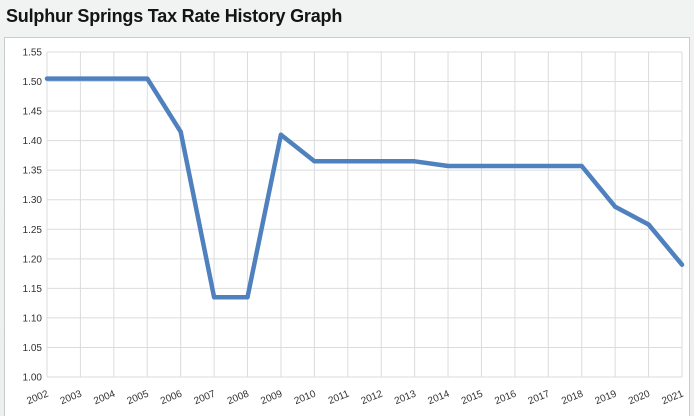 The height and width of the screenshot is (416, 694). Describe the element at coordinates (37, 397) in the screenshot. I see `x-tick-label: 2002` at that location.